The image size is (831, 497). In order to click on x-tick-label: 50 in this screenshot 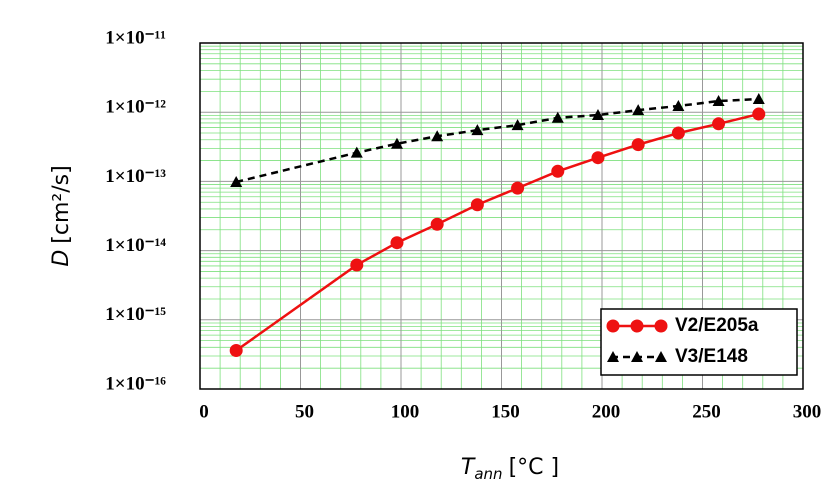, I will do `click(304, 411)`.